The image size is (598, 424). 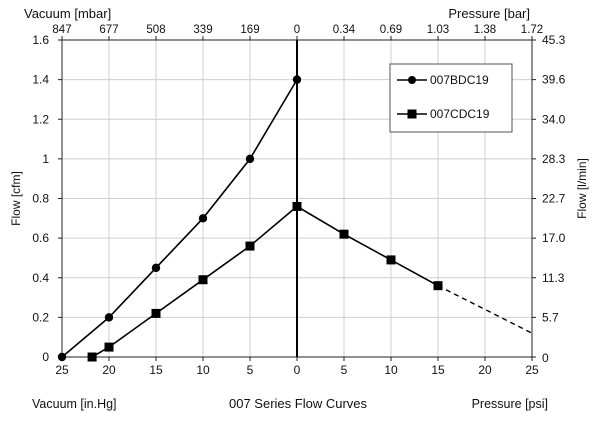 I want to click on top-tick-label: 169, so click(x=249, y=30).